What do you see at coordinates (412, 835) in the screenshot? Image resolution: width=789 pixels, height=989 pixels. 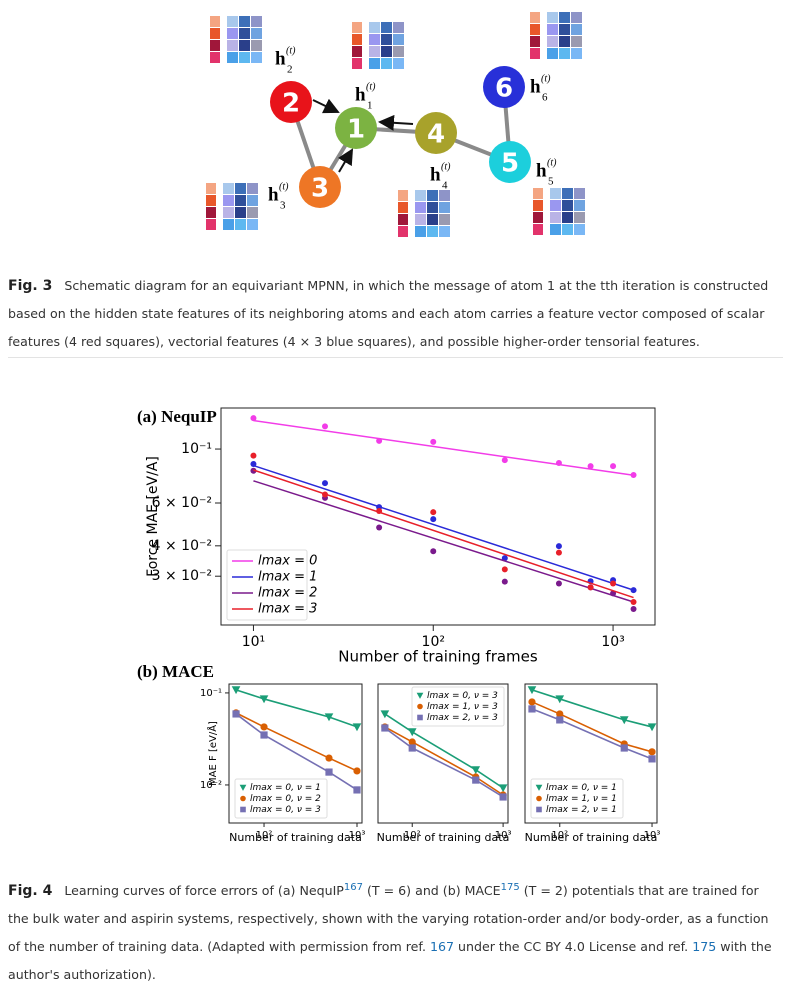 I see `x-tick-label: 10²` at bounding box center [412, 835].